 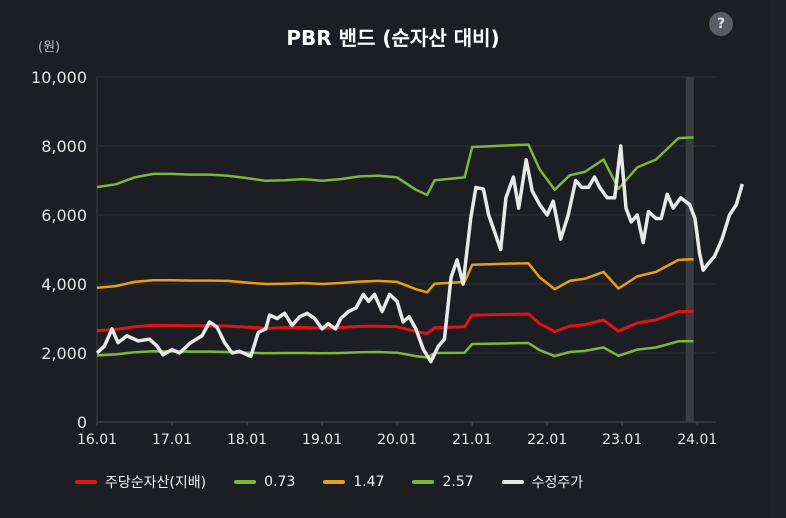 I want to click on y-tick-label: 0, so click(x=82, y=422).